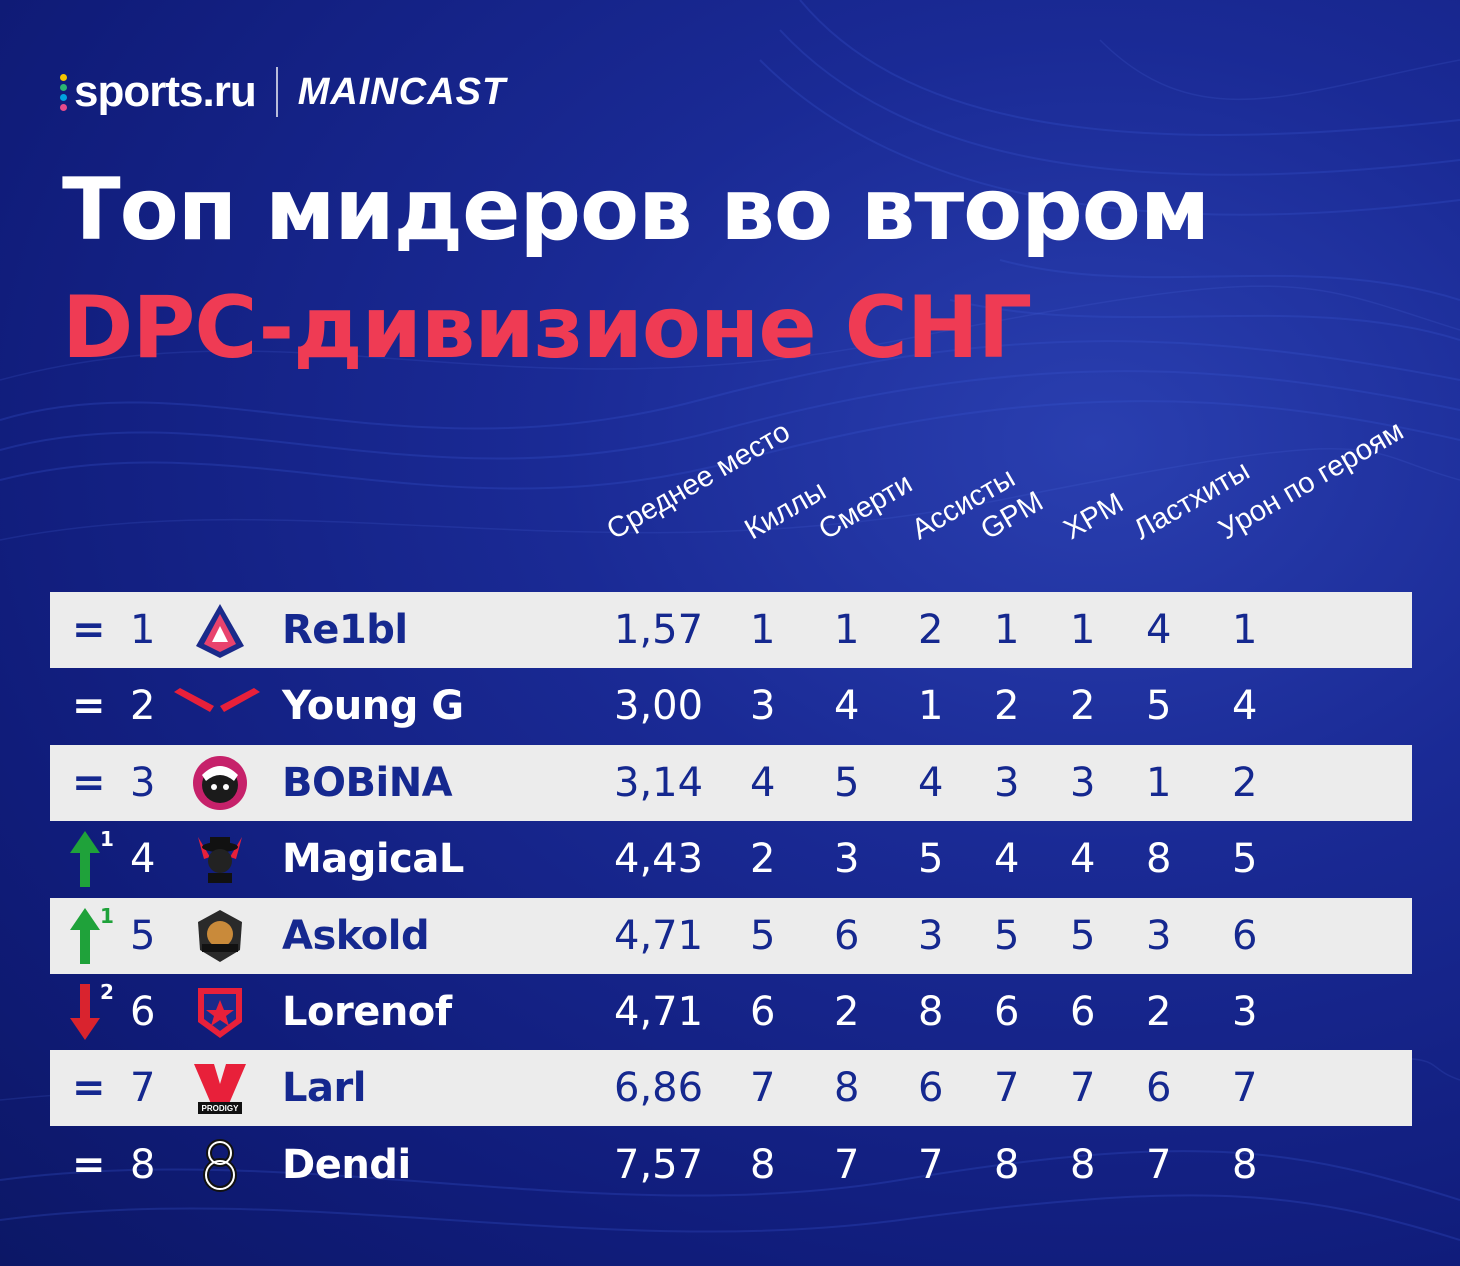 This screenshot has height=1266, width=1460. What do you see at coordinates (220, 1012) in the screenshot?
I see `gambit-logo-icon` at bounding box center [220, 1012].